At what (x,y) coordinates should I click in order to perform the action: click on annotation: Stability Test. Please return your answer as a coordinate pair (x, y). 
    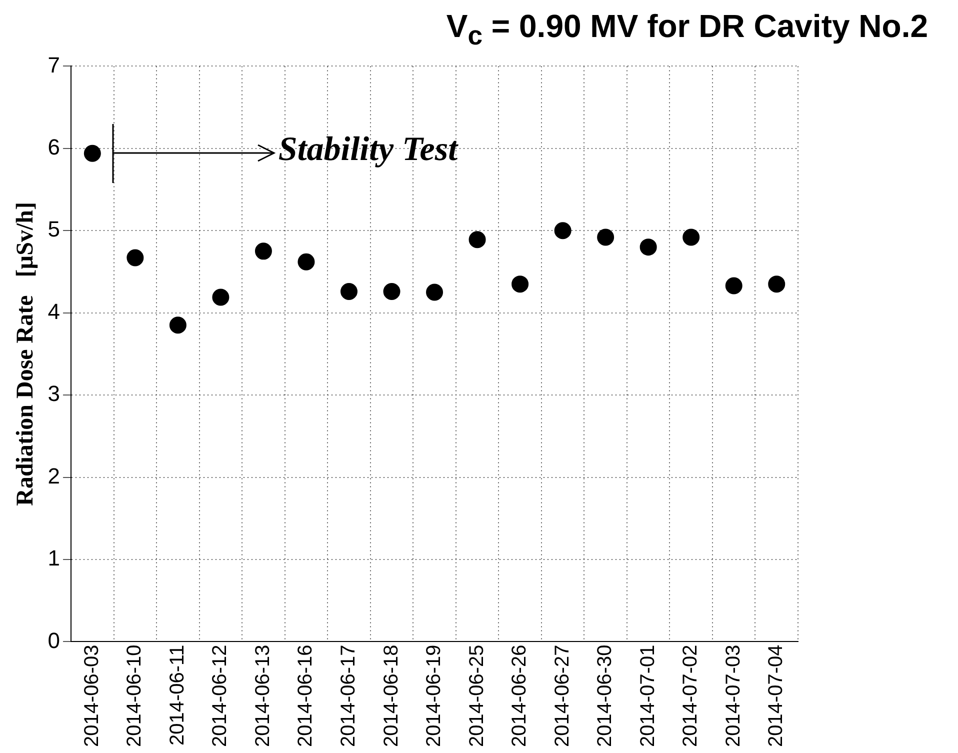
    Looking at the image, I should click on (368, 150).